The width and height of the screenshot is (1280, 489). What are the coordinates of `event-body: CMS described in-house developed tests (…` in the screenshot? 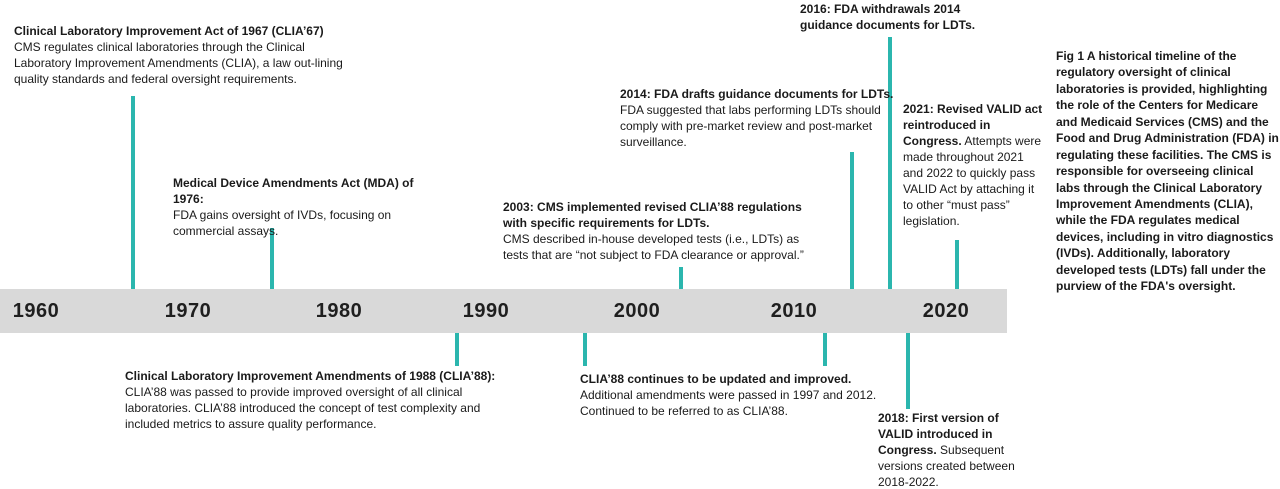 It's located at (653, 246).